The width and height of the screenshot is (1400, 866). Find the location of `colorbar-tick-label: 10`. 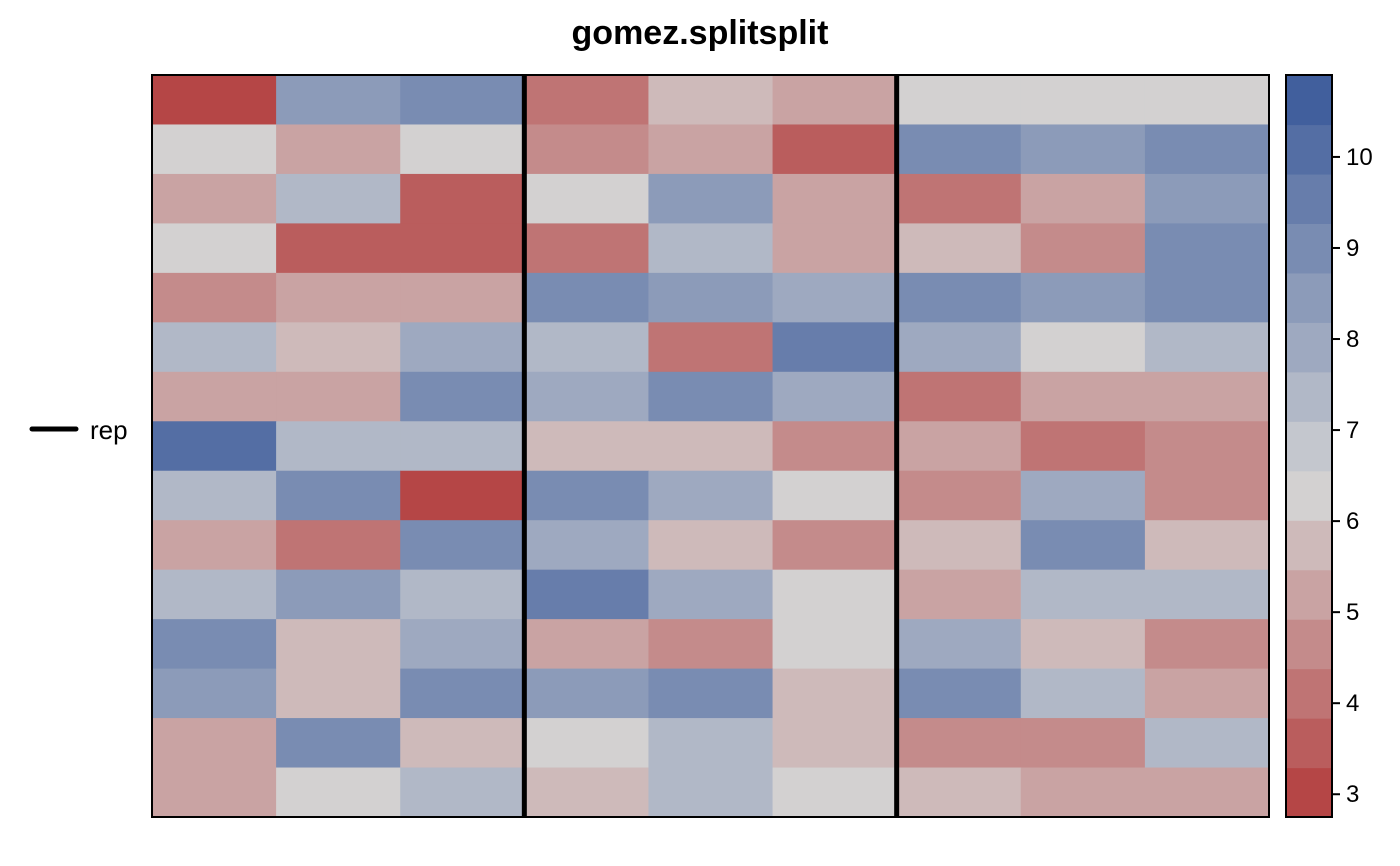

colorbar-tick-label: 10 is located at coordinates (1359, 157).